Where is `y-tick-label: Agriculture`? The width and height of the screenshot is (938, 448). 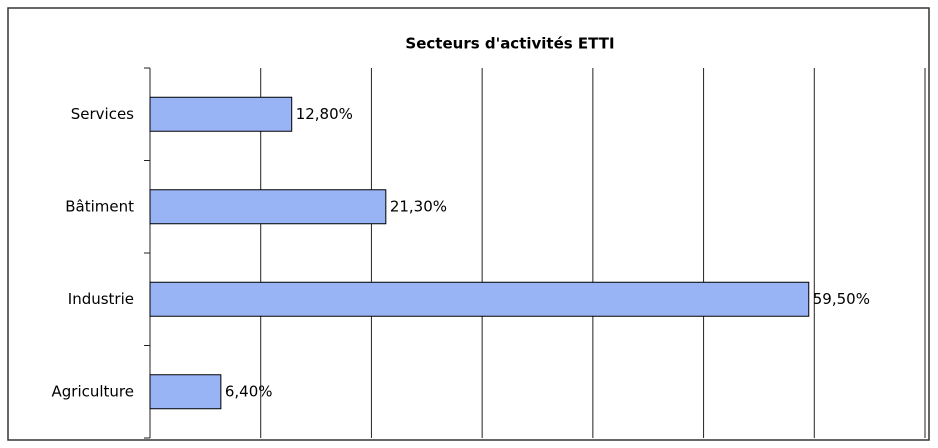
y-tick-label: Agriculture is located at coordinates (93, 391).